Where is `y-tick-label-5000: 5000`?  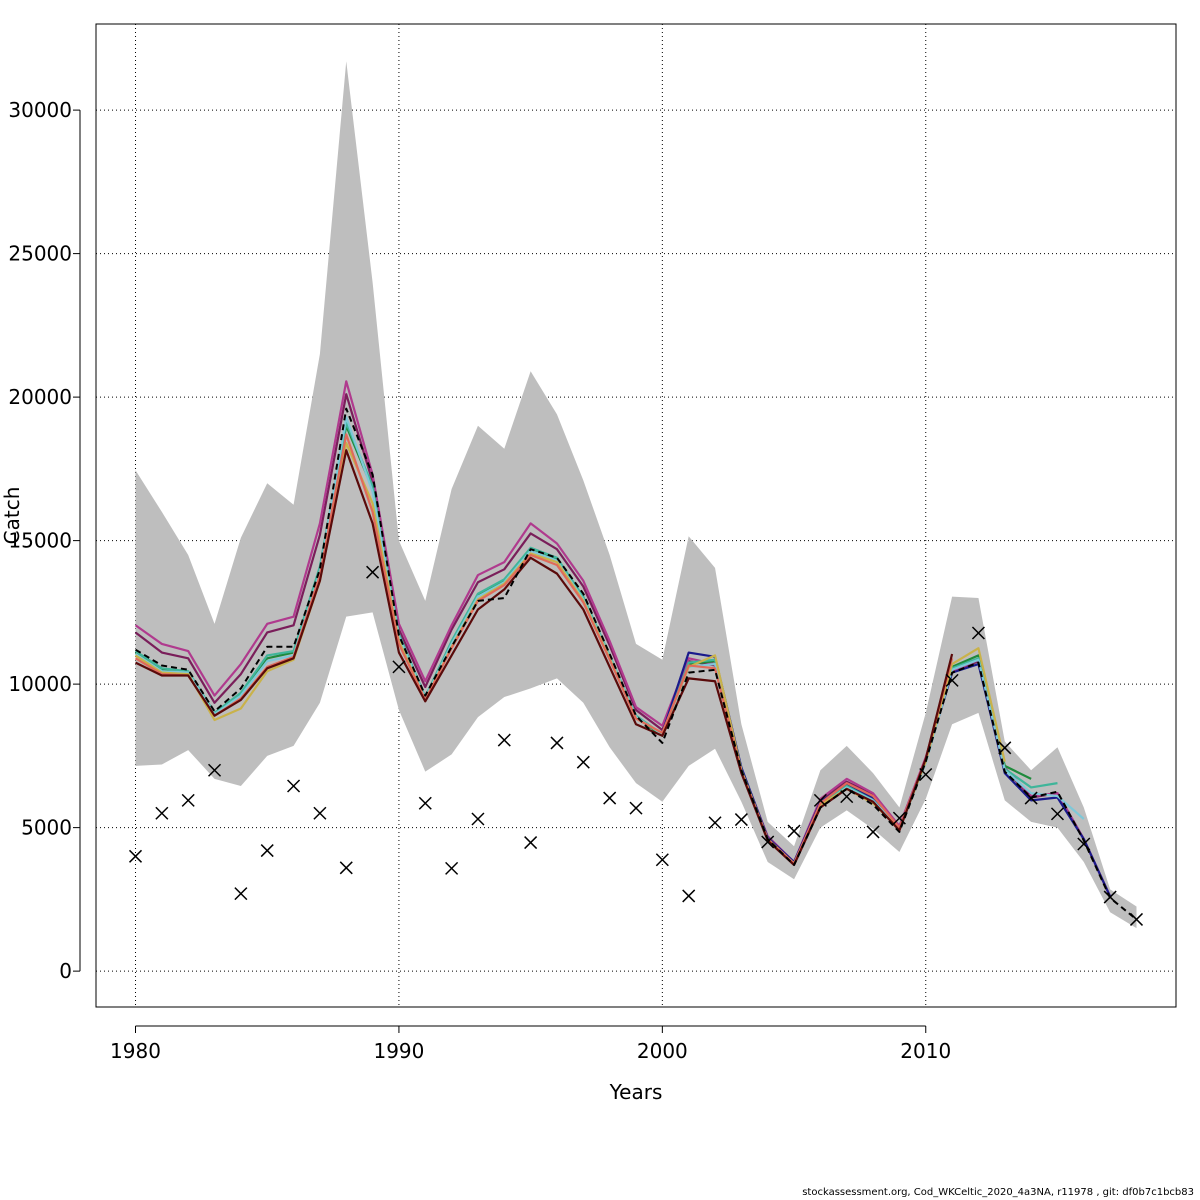 y-tick-label-5000: 5000 is located at coordinates (46, 828).